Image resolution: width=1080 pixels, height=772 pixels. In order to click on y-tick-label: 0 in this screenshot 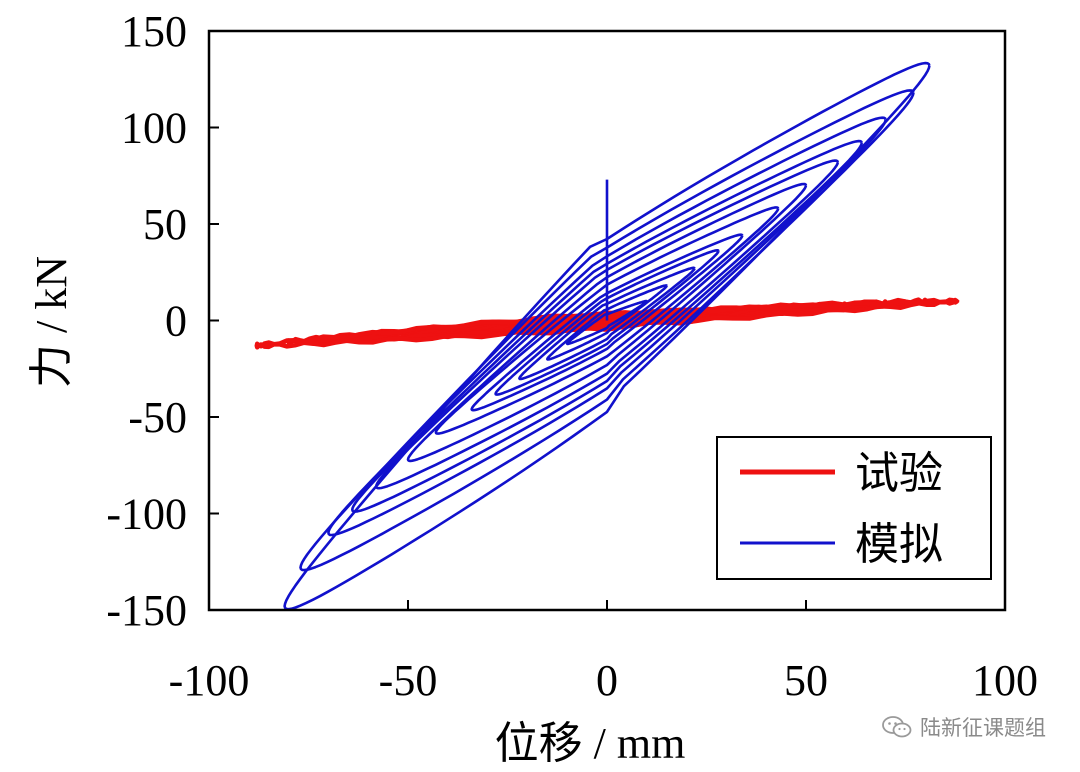, I will do `click(176, 321)`.